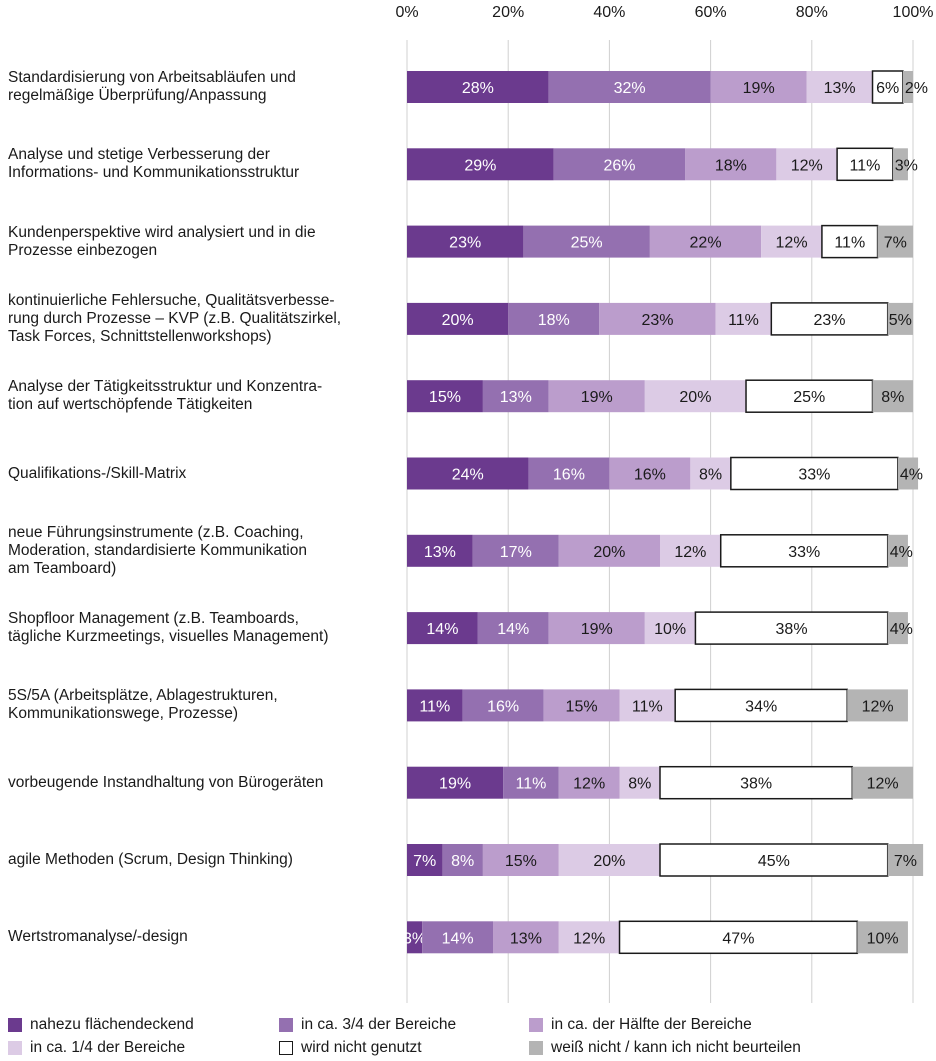 This screenshot has height=1061, width=936. What do you see at coordinates (620, 165) in the screenshot?
I see `data-label: 26%` at bounding box center [620, 165].